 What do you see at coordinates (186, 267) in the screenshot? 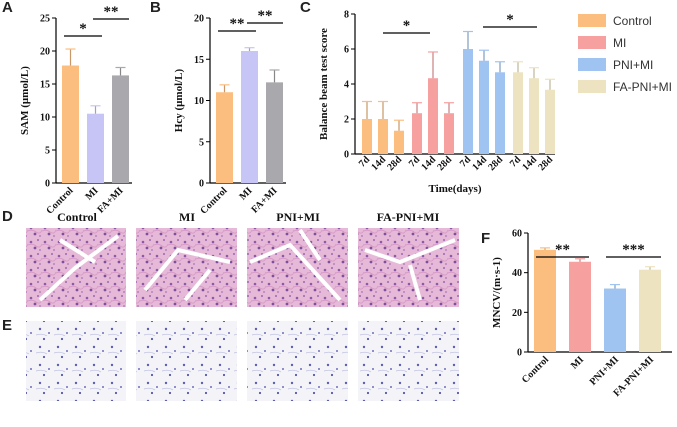
I see `he-stain-image-mi` at bounding box center [186, 267].